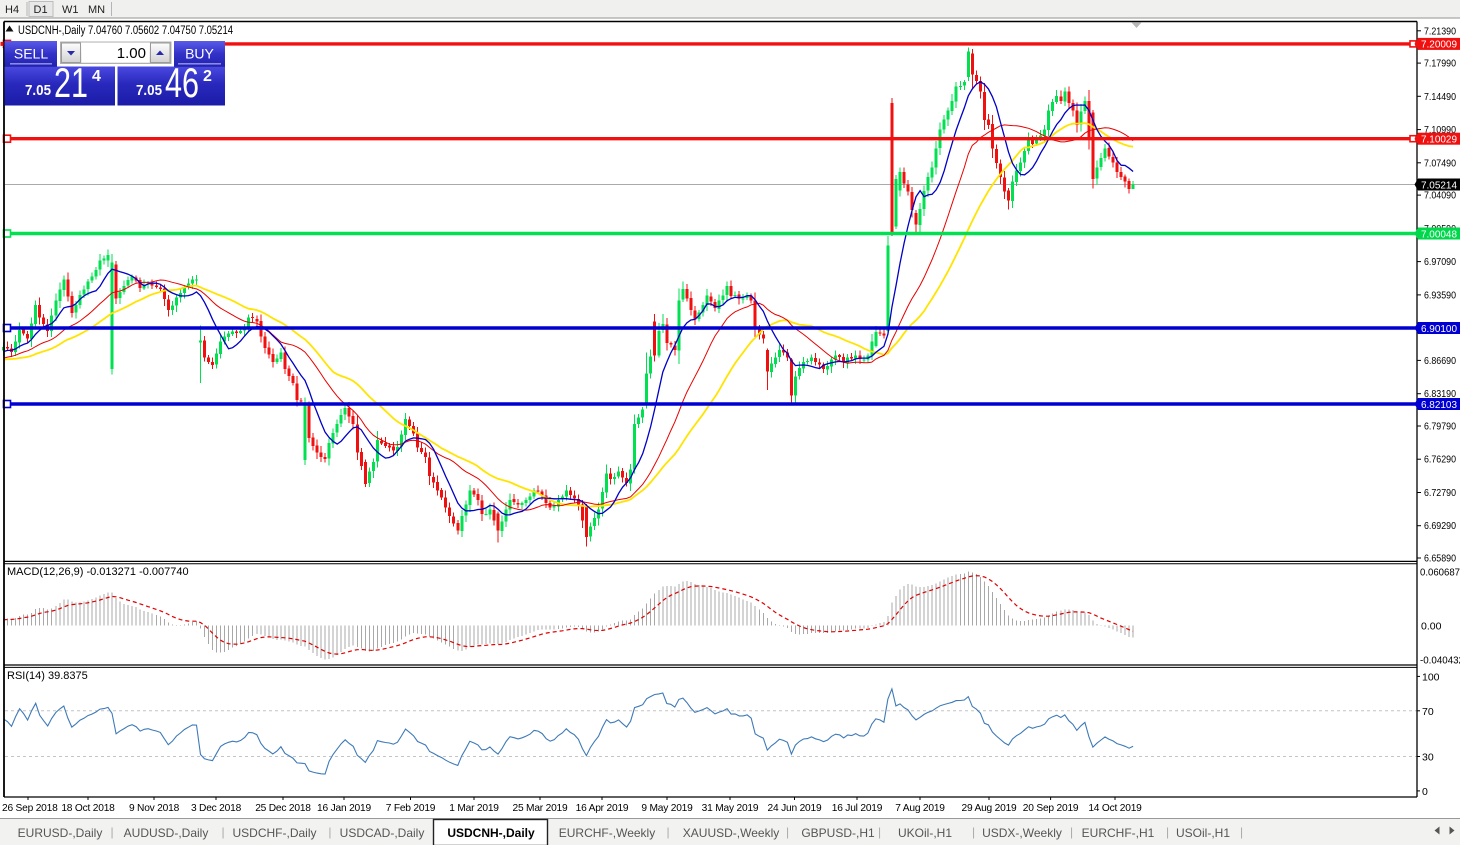 The image size is (1460, 845). What do you see at coordinates (1118, 833) in the screenshot?
I see `svg-text: EURCHF-,H1` at bounding box center [1118, 833].